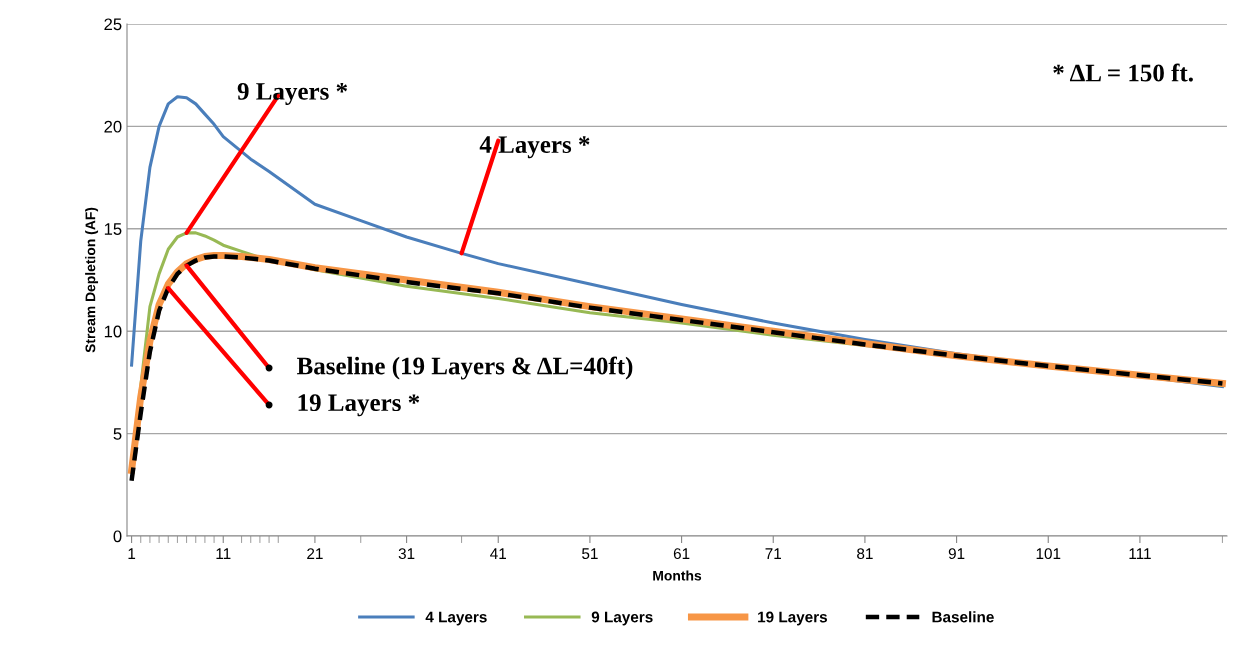 This screenshot has height=666, width=1257. I want to click on x-tick-label: 21, so click(315, 553).